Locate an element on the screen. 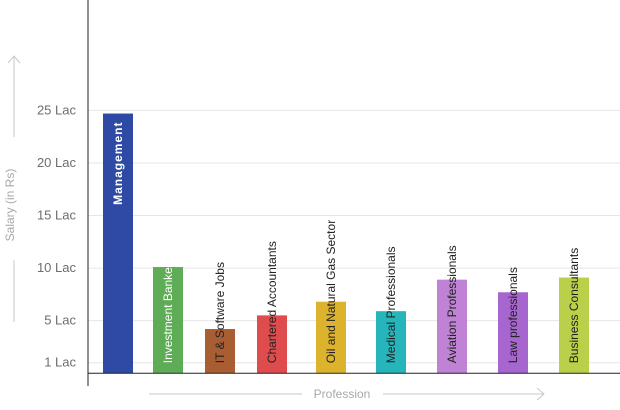  bar-label: Aviation Professionals is located at coordinates (452, 304).